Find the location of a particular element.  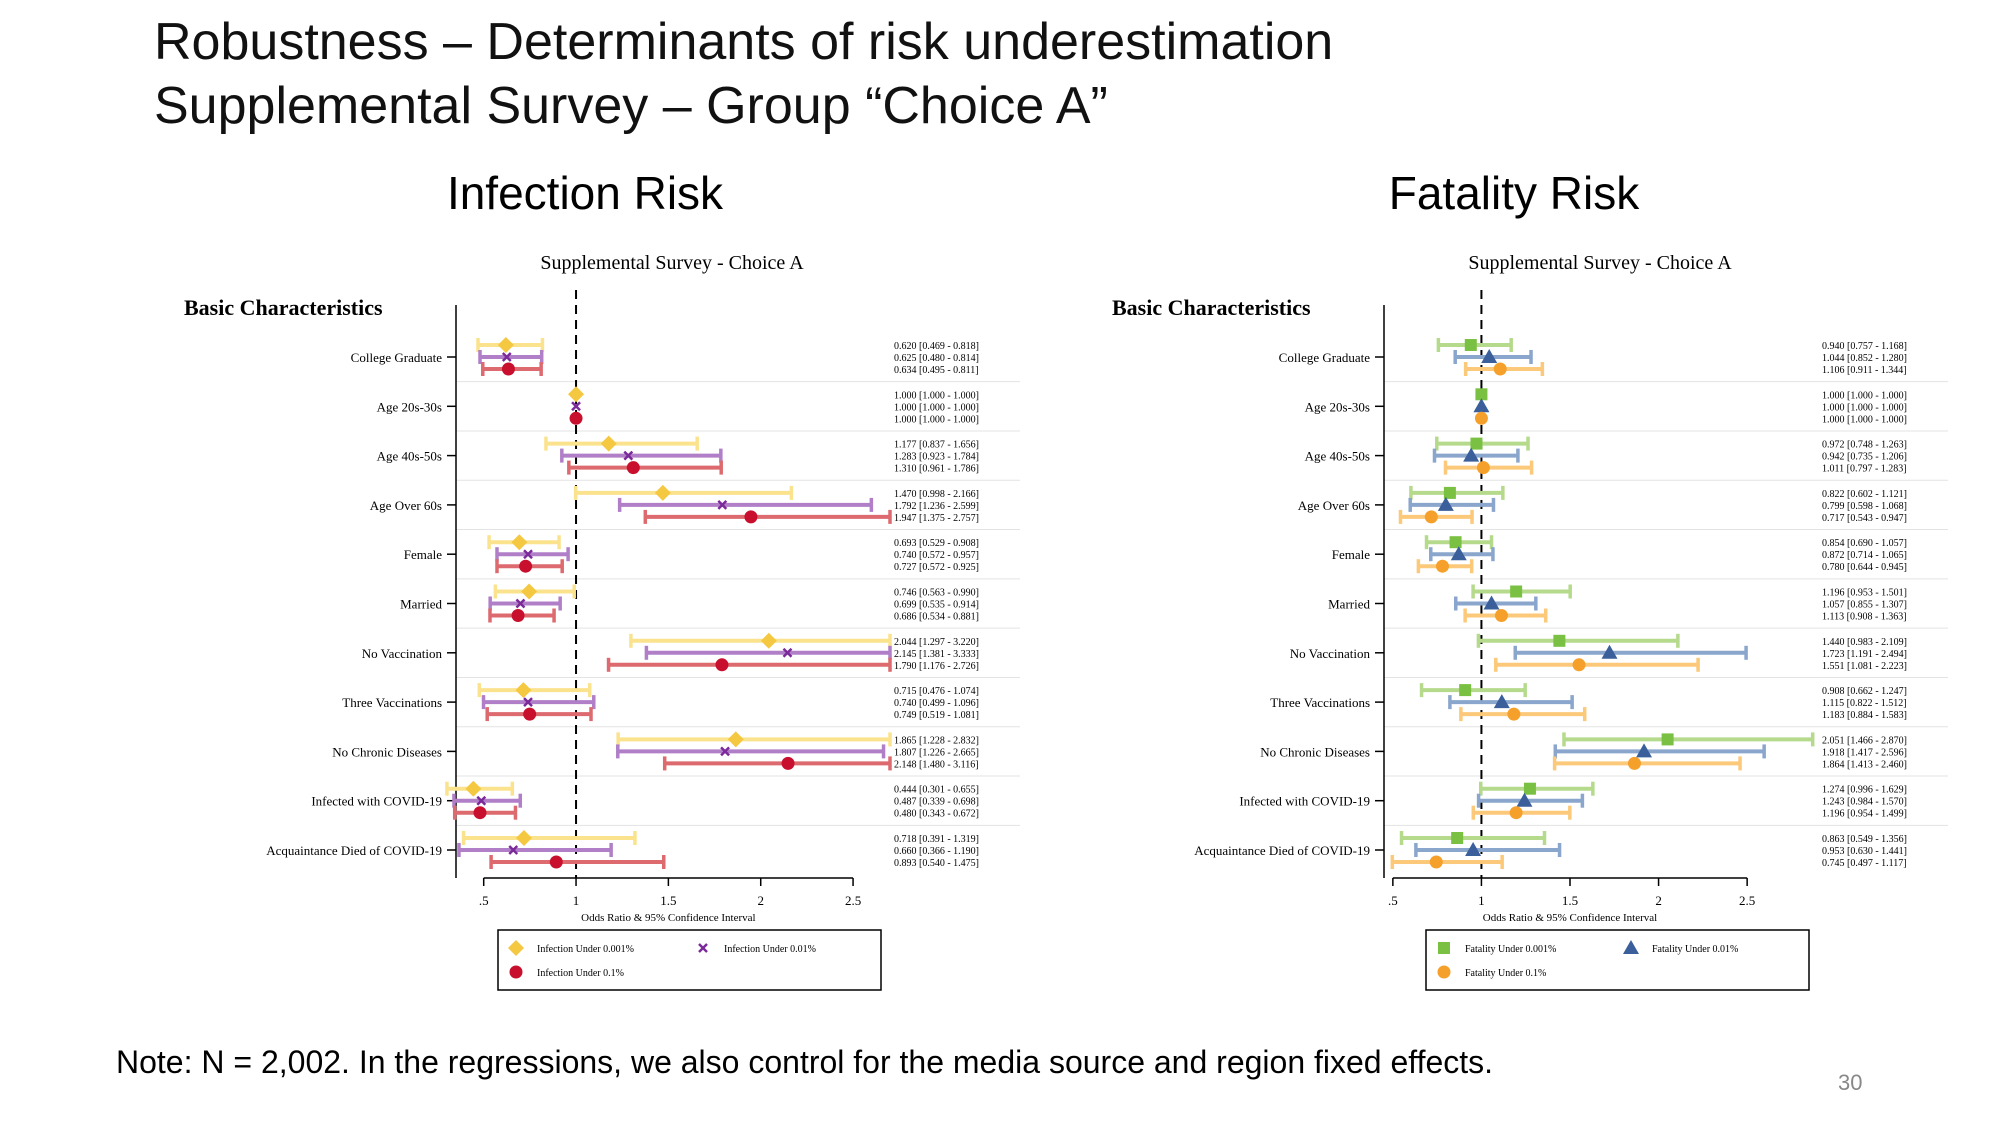

fatality-estimate-label: 0.780 [0.644 - 0.945] is located at coordinates (1864, 567).